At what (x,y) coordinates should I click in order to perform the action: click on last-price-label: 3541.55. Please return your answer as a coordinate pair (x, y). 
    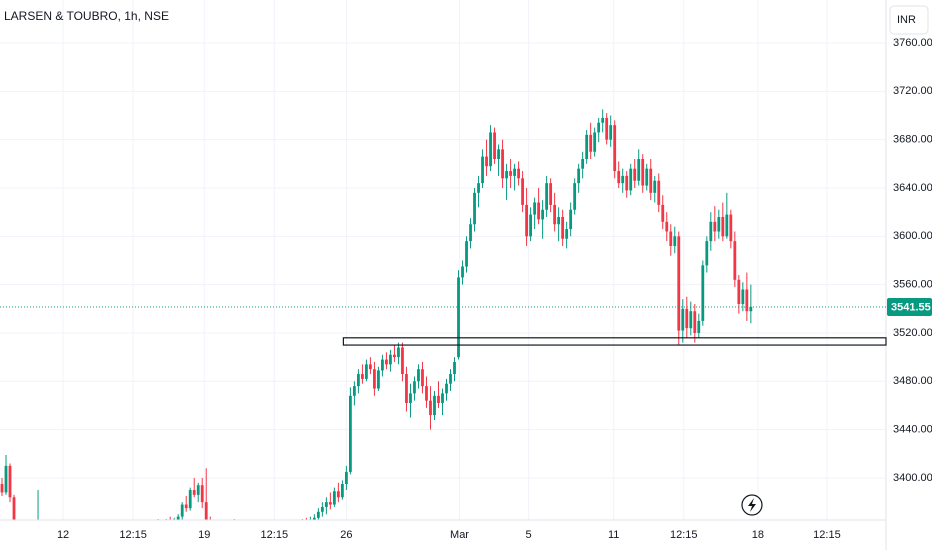
    Looking at the image, I should click on (911, 307).